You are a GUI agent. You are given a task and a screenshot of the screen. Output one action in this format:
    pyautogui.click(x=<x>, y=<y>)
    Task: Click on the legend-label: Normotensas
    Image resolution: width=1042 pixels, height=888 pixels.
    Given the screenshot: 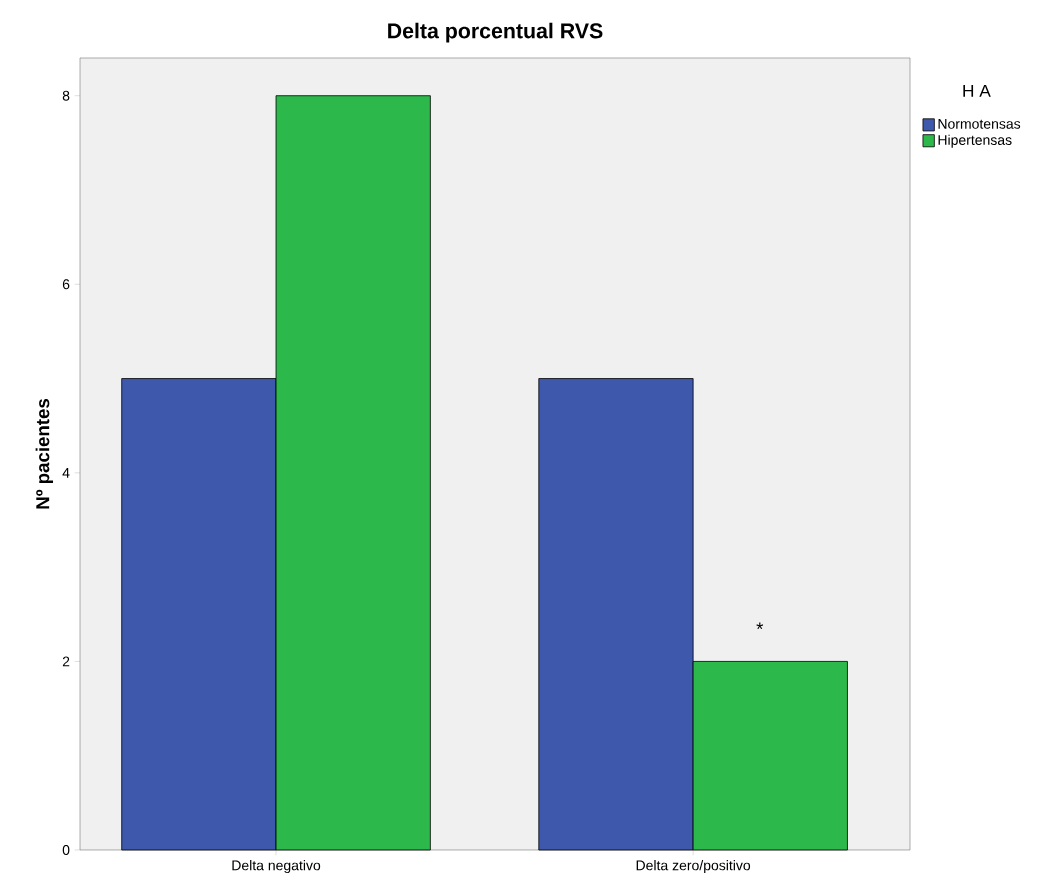 What is the action you would take?
    pyautogui.click(x=979, y=124)
    